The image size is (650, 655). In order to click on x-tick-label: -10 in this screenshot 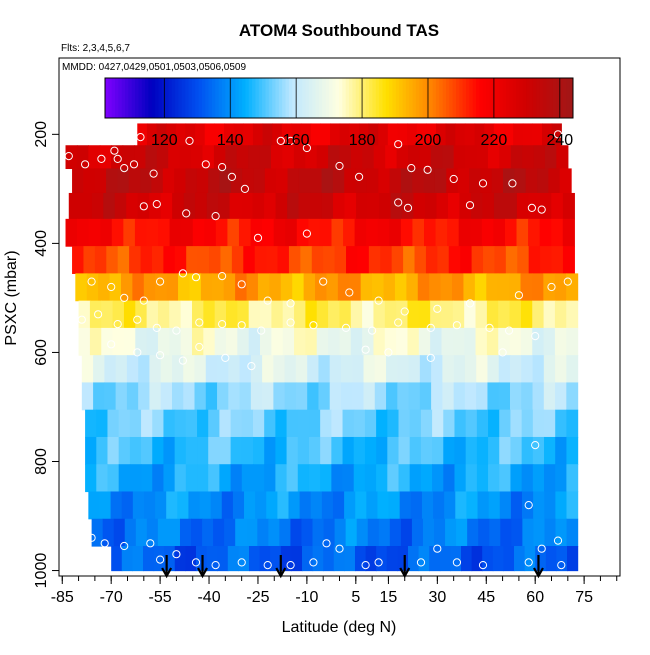, I will do `click(306, 597)`.